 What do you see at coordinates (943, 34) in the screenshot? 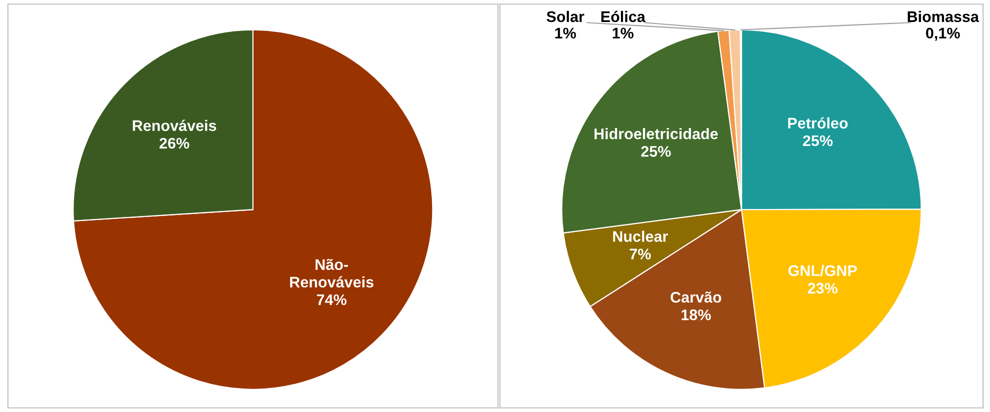
I see `data-label: 0,1%` at bounding box center [943, 34].